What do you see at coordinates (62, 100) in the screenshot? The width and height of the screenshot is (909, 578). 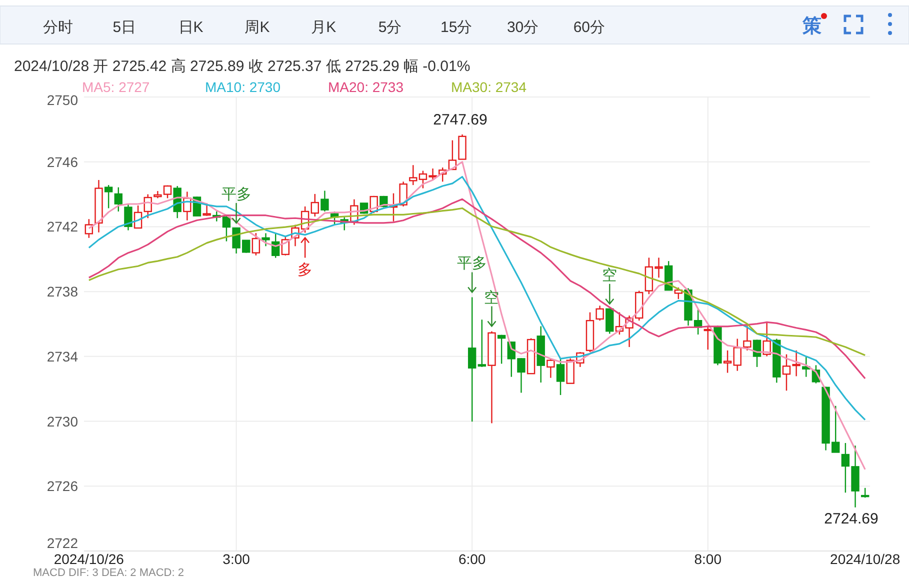 I see `y-tick-label: 2750` at bounding box center [62, 100].